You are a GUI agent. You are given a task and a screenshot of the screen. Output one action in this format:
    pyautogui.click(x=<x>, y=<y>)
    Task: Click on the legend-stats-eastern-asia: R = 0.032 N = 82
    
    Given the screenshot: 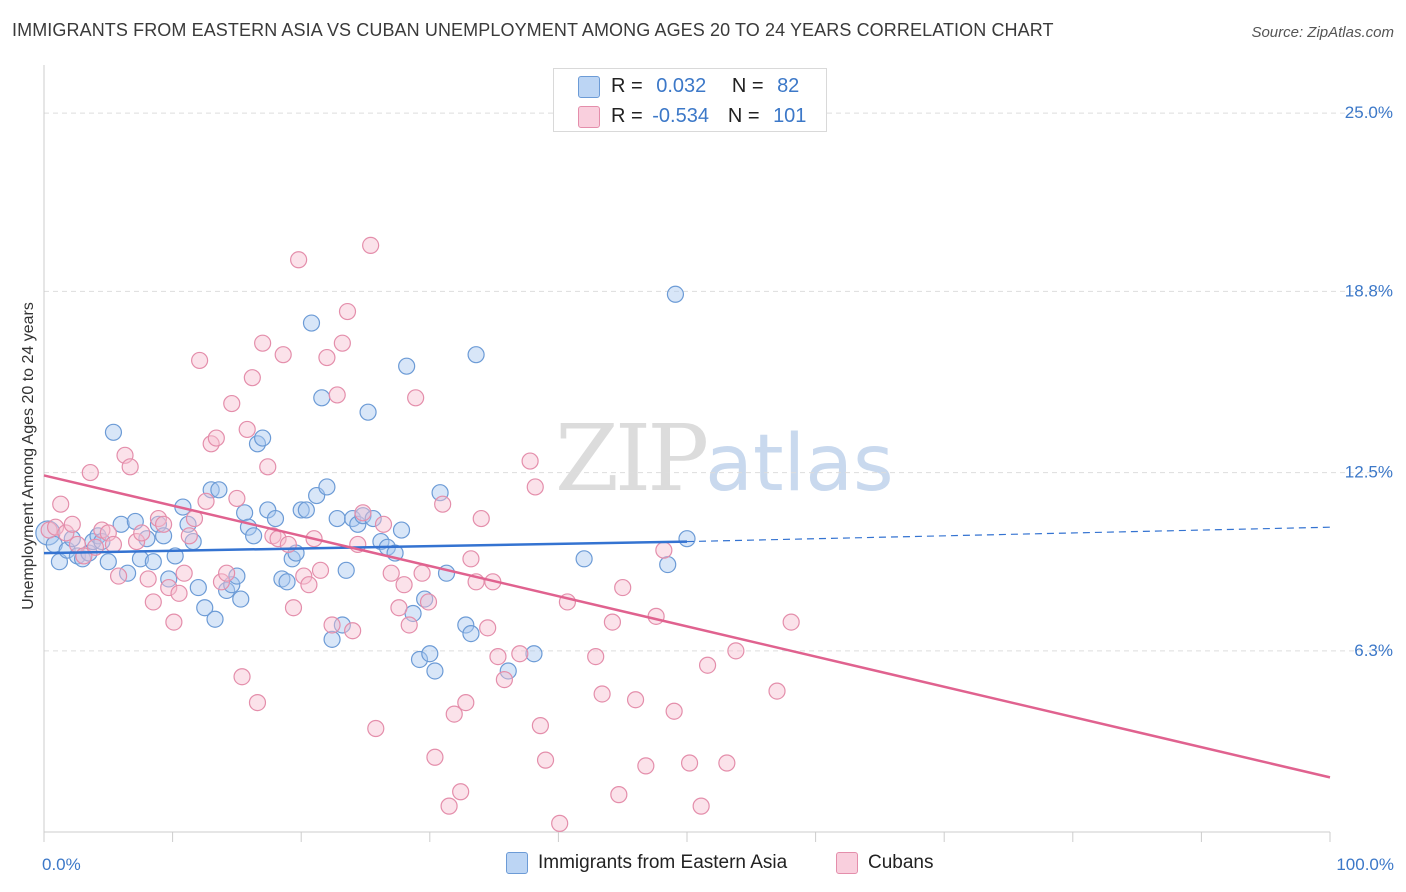 What is the action you would take?
    pyautogui.click(x=705, y=86)
    